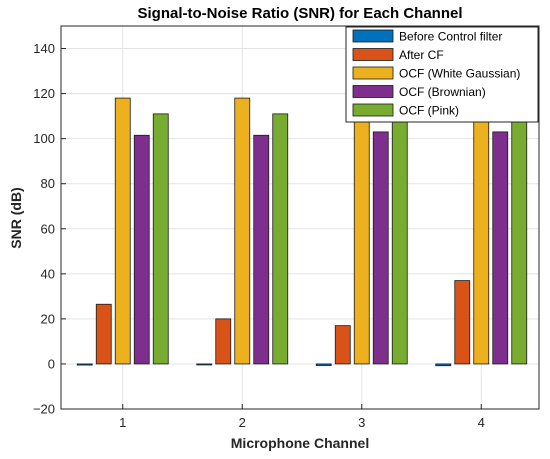 This screenshot has width=550, height=459. What do you see at coordinates (48, 273) in the screenshot?
I see `y-tick-label: 40` at bounding box center [48, 273].